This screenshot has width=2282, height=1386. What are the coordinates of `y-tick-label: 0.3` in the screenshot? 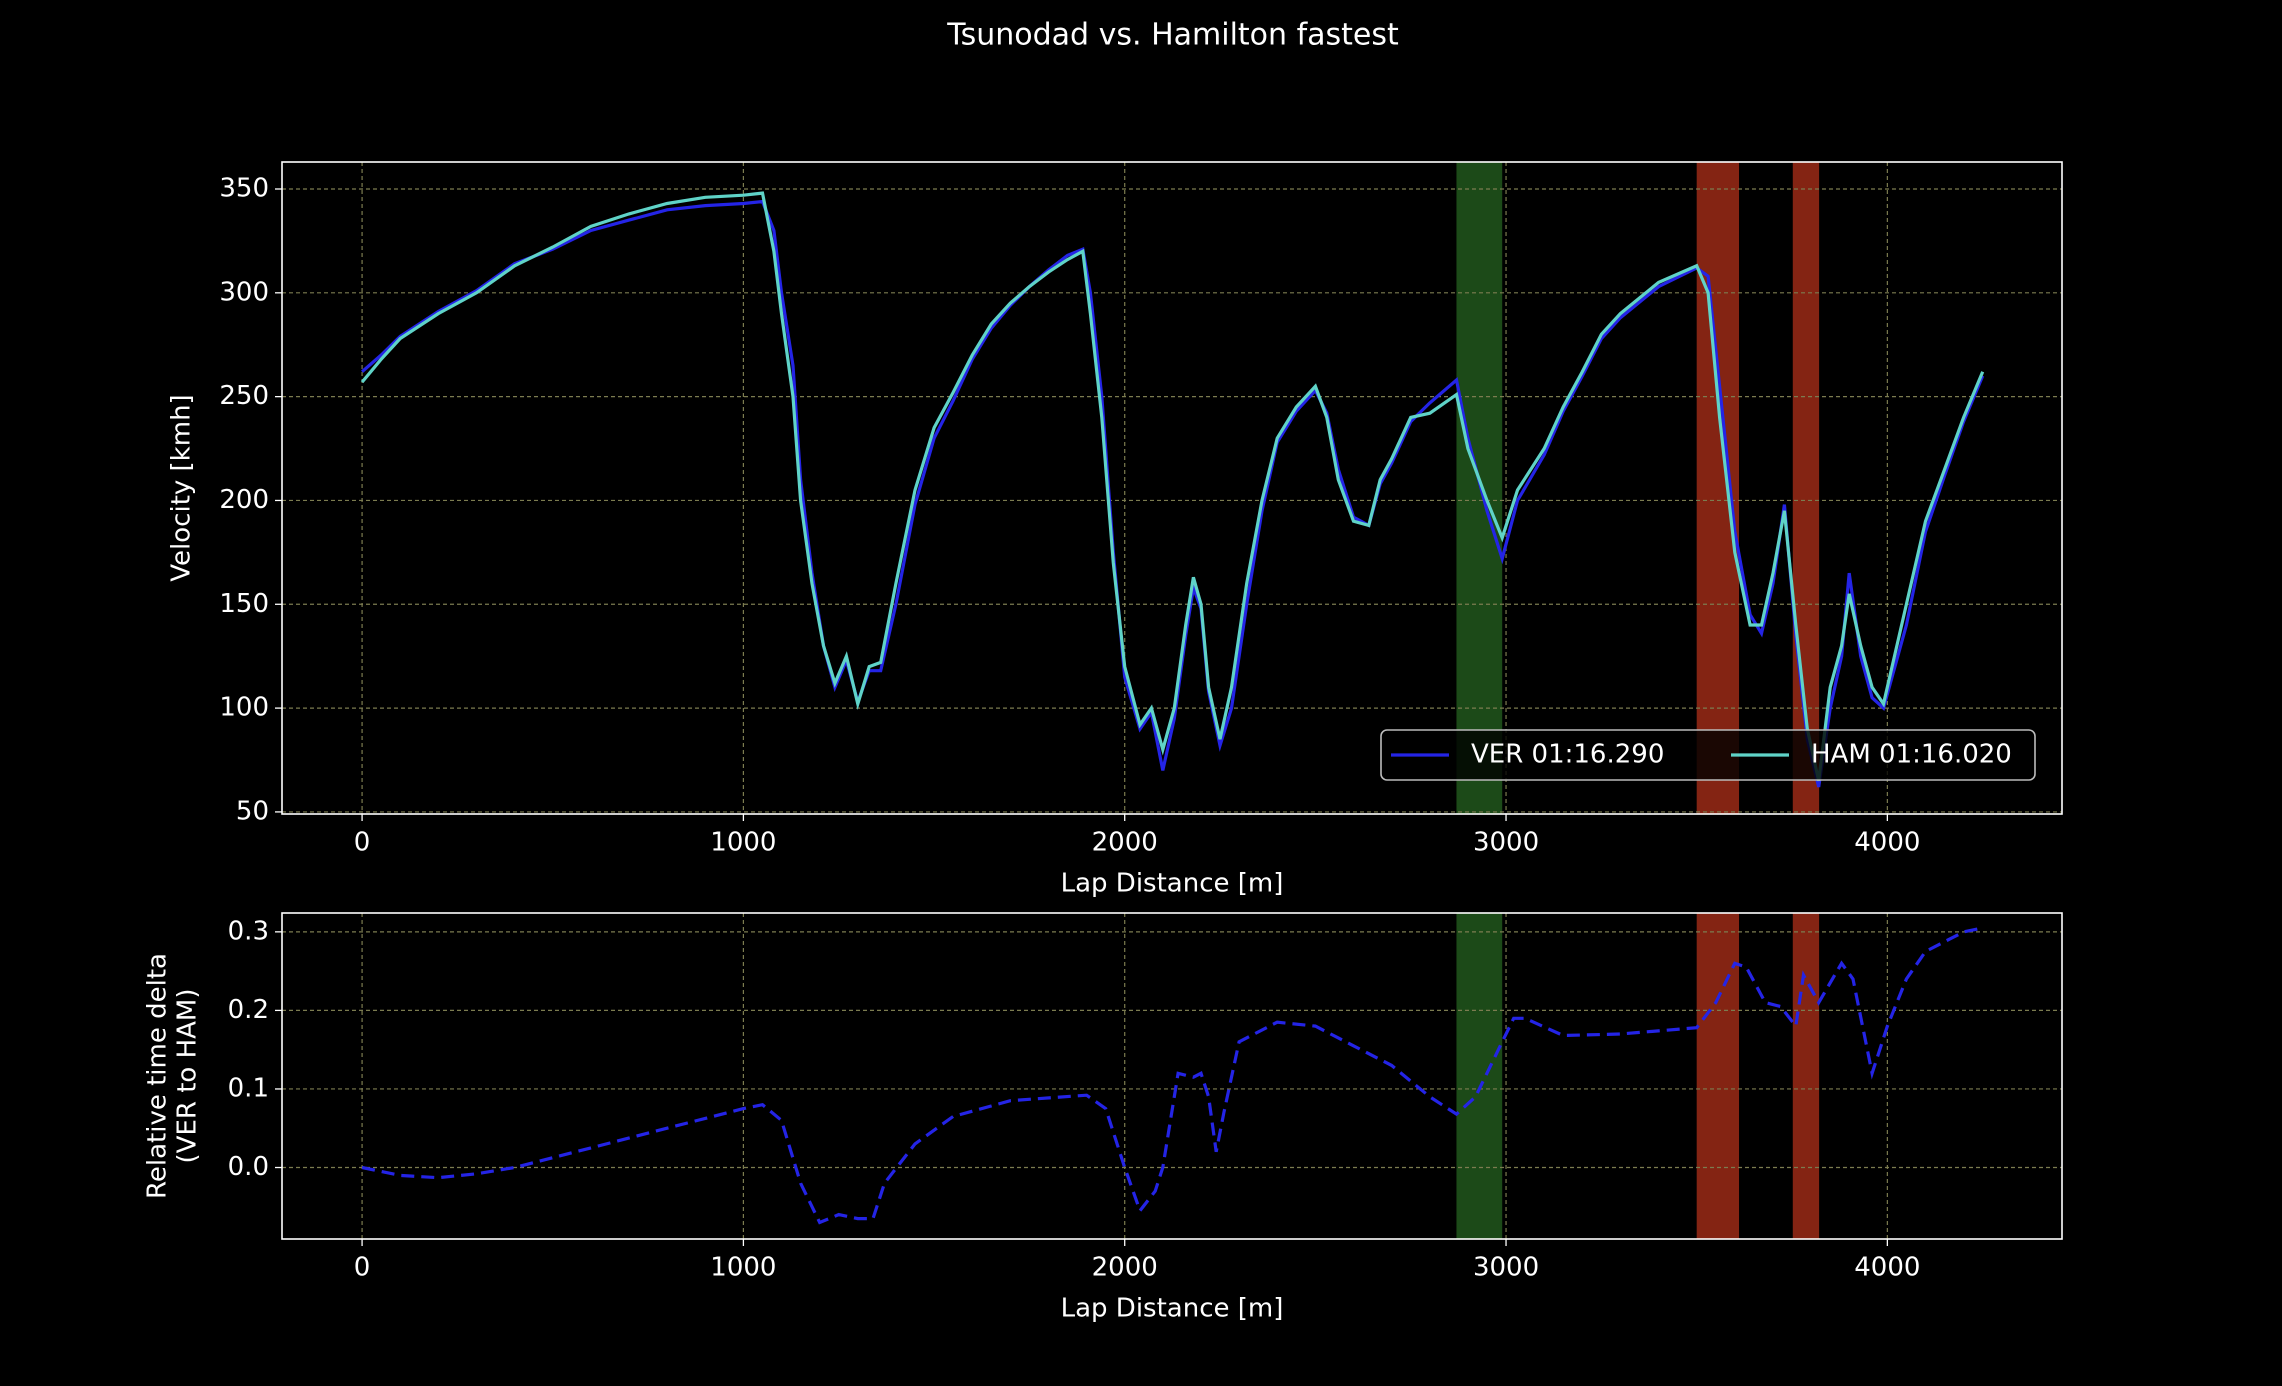 It's located at (248, 931).